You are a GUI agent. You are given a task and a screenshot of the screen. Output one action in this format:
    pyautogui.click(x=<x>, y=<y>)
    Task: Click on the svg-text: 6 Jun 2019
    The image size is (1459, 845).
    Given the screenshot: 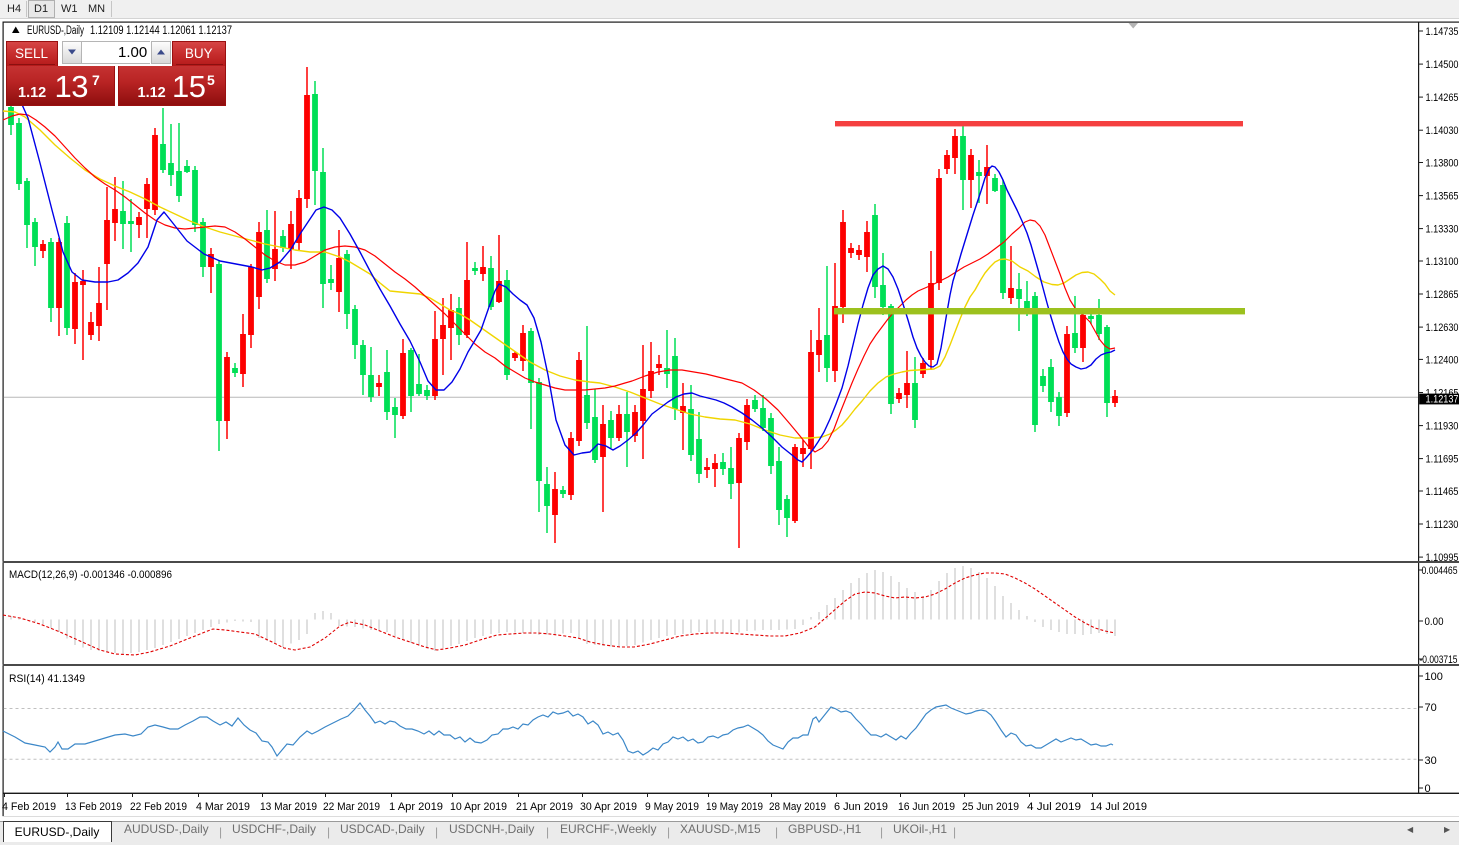 What is the action you would take?
    pyautogui.click(x=861, y=807)
    